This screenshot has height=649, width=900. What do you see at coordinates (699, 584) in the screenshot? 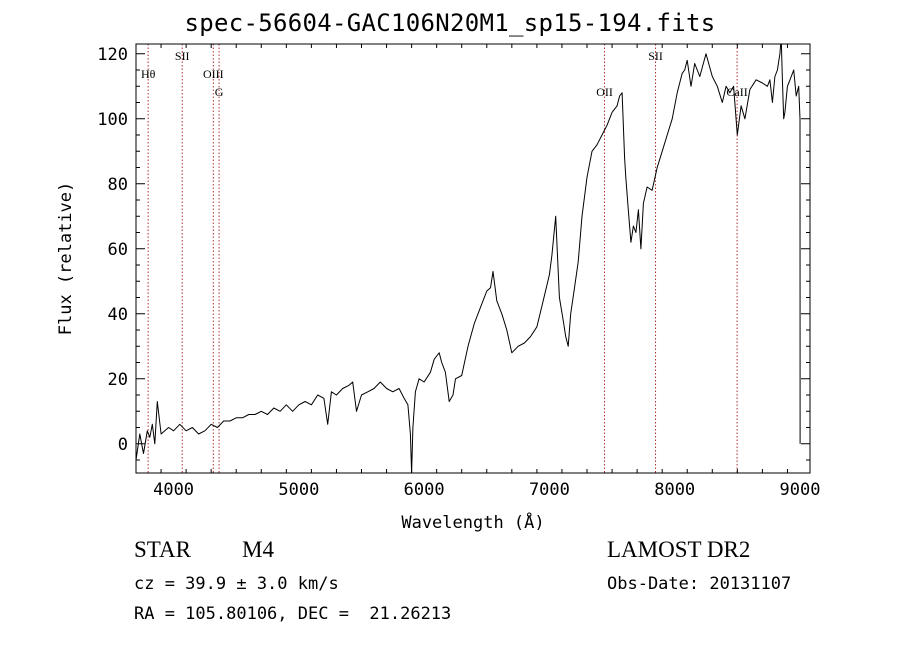
I see `obs-date: Obs-Date: 20131107` at bounding box center [699, 584].